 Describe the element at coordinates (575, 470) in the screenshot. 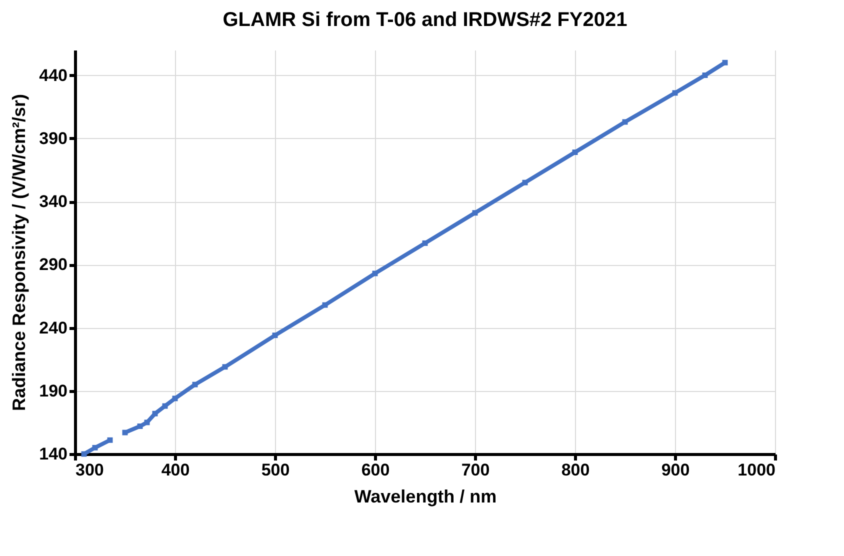

I see `x-tick-label: 800` at that location.